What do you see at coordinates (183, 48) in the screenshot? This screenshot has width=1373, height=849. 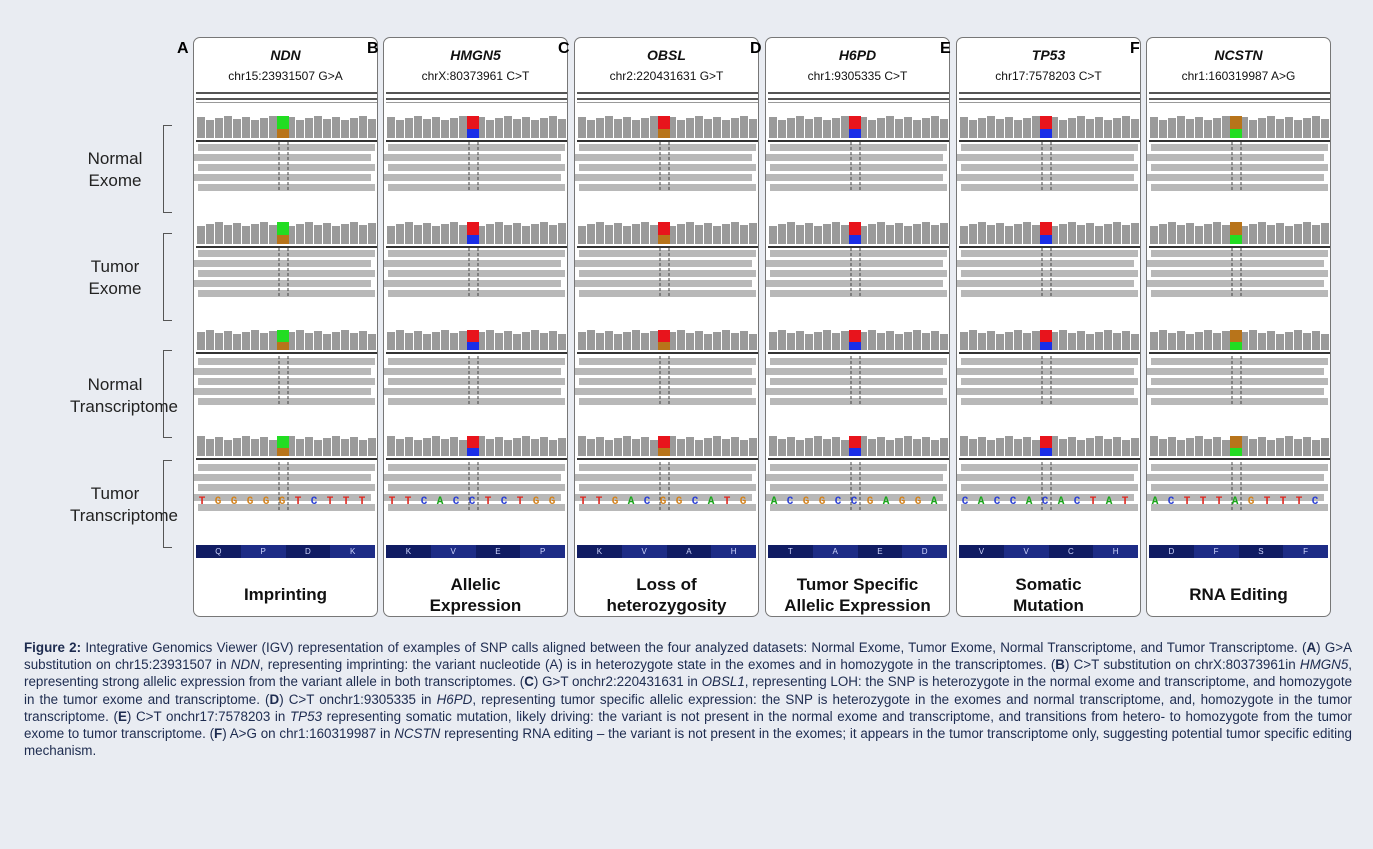 I see `panel-letter: A` at bounding box center [183, 48].